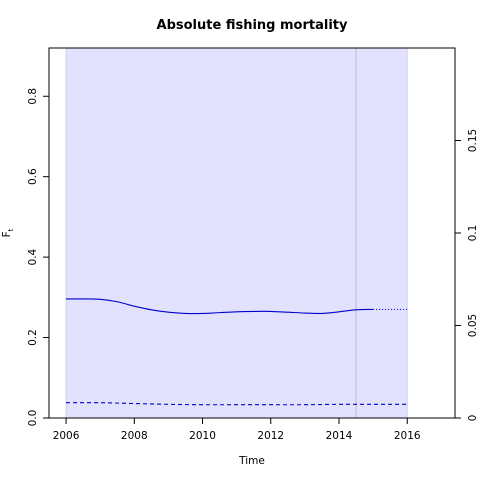 This screenshot has height=480, width=480. I want to click on y-axis: 0.0 0.2 0.4 0.6 0.8, so click(38, 257).